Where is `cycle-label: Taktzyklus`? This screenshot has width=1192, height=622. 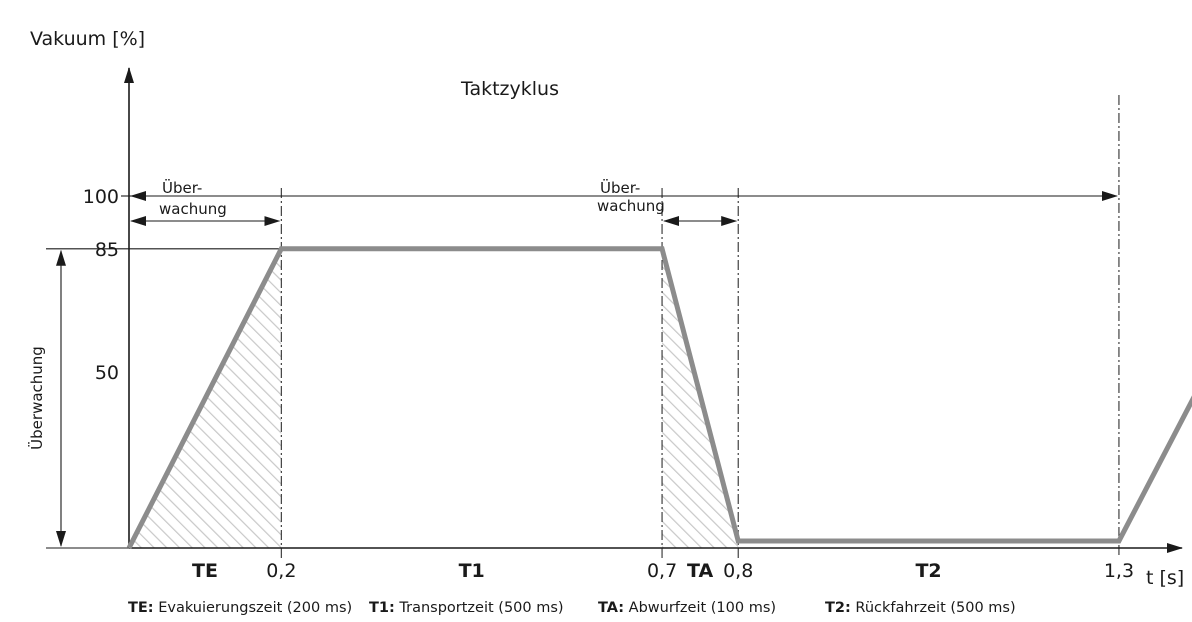
cycle-label: Taktzyklus is located at coordinates (509, 89).